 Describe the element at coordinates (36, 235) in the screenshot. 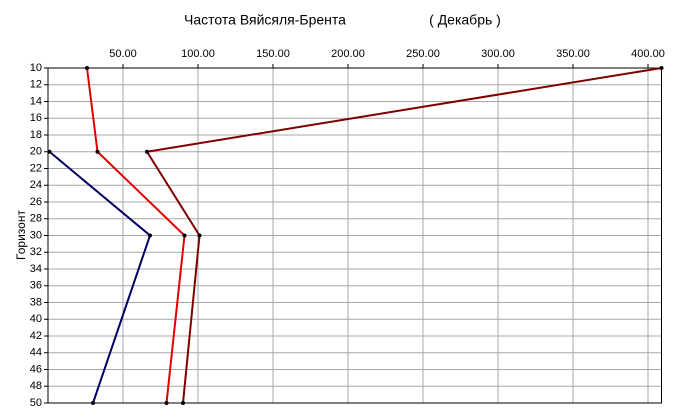

I see `y-tick-label: 30` at that location.